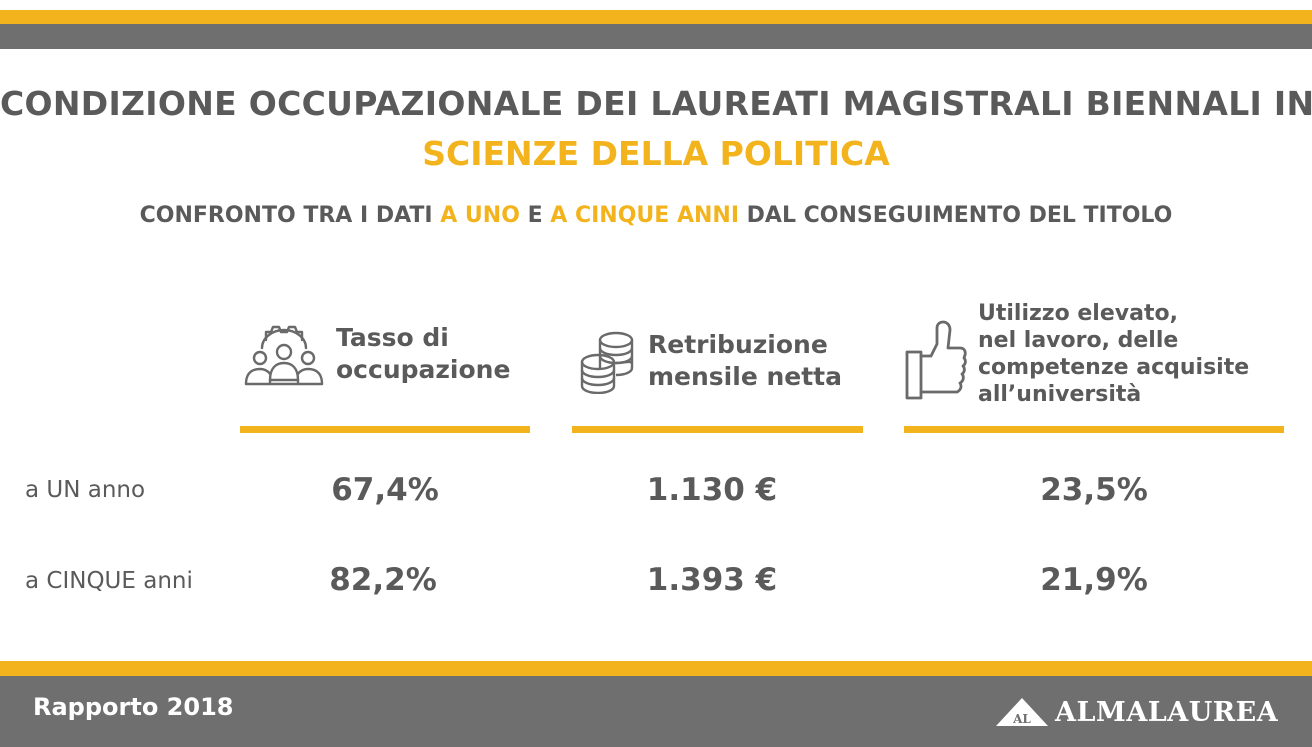 The image size is (1312, 747). Describe the element at coordinates (284, 355) in the screenshot. I see `people-gear-icon` at that location.